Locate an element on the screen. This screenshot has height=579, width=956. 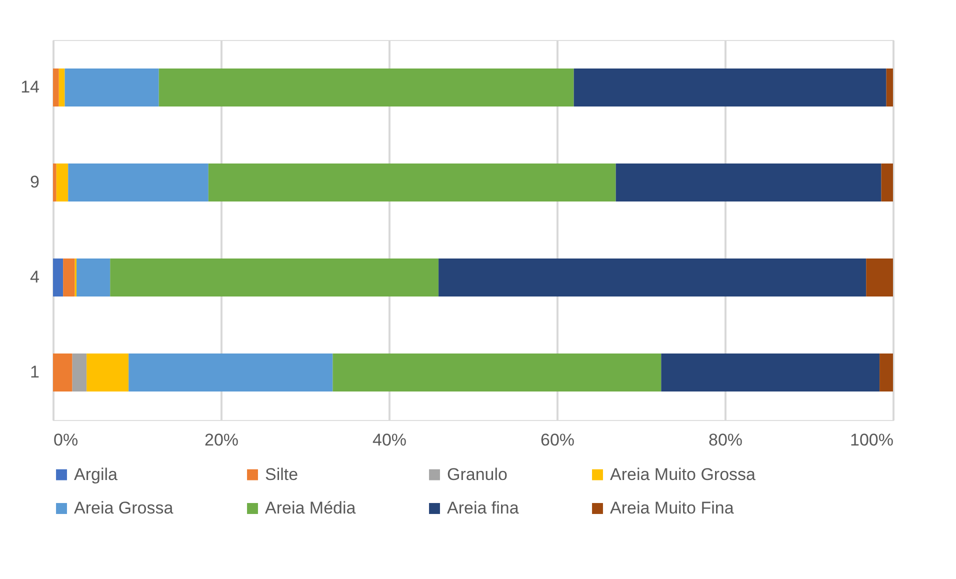
x-tick-label: 80% is located at coordinates (725, 440).